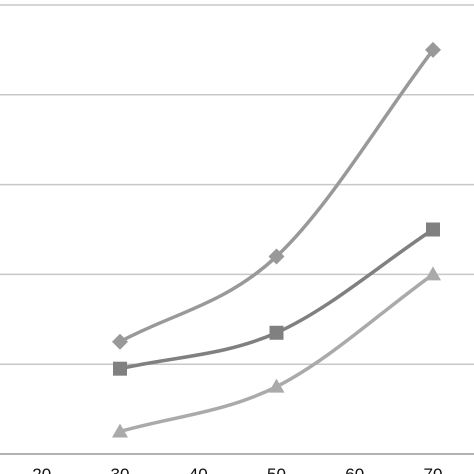 The width and height of the screenshot is (474, 474). Describe the element at coordinates (237, 469) in the screenshot. I see `x-axis-ticks: 20 30 40 50 60 70` at that location.